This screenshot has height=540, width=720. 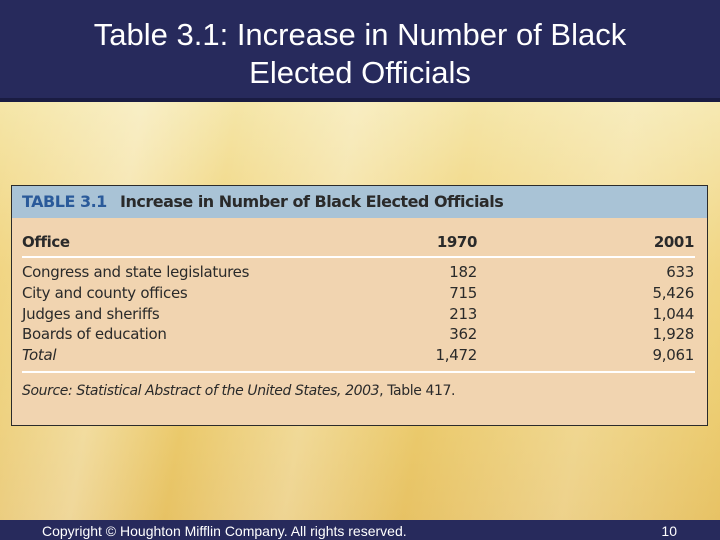 What do you see at coordinates (680, 272) in the screenshot?
I see `row-value-2001: 633` at bounding box center [680, 272].